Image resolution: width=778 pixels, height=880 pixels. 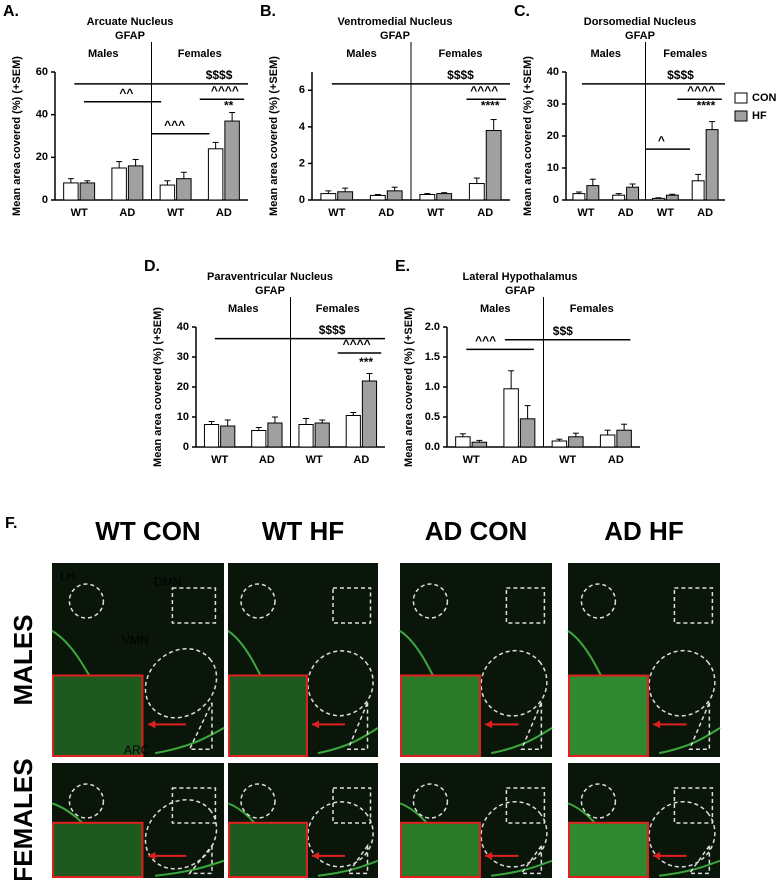 What do you see at coordinates (640, 22) in the screenshot?
I see `chart-title: Dorsomedial Nucleus` at bounding box center [640, 22].